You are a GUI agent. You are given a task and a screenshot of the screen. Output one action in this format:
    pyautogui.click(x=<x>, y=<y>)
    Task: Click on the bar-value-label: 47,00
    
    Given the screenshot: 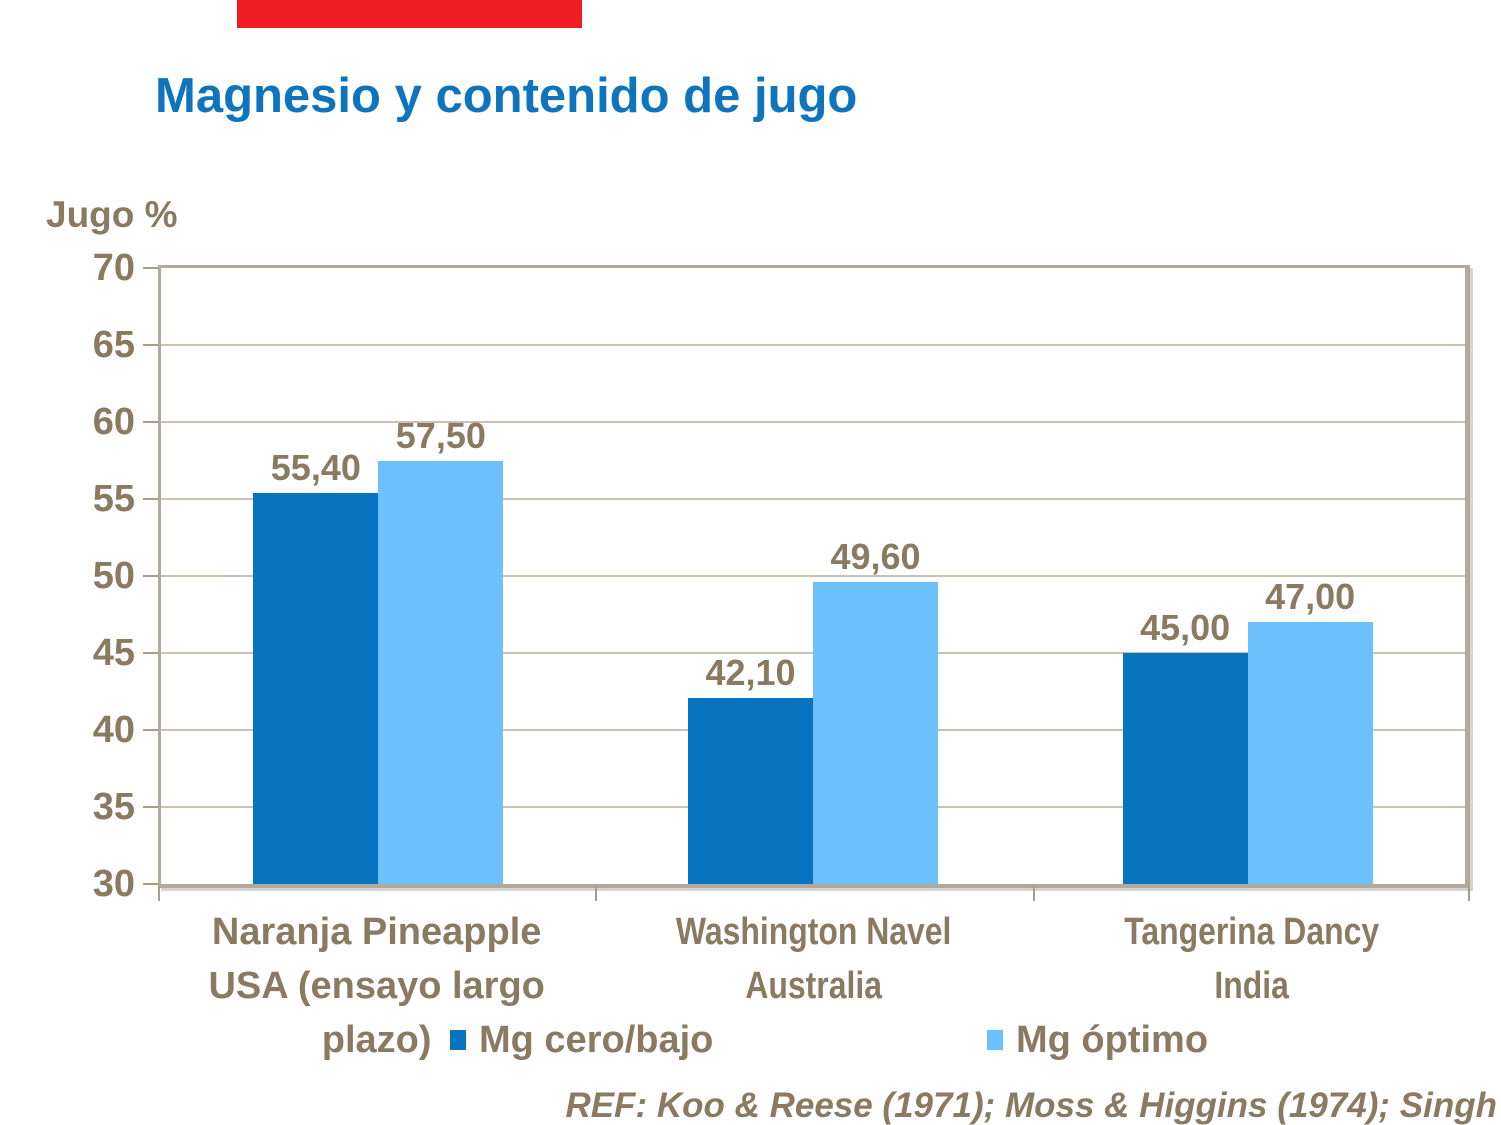 What is the action you would take?
    pyautogui.click(x=1310, y=597)
    